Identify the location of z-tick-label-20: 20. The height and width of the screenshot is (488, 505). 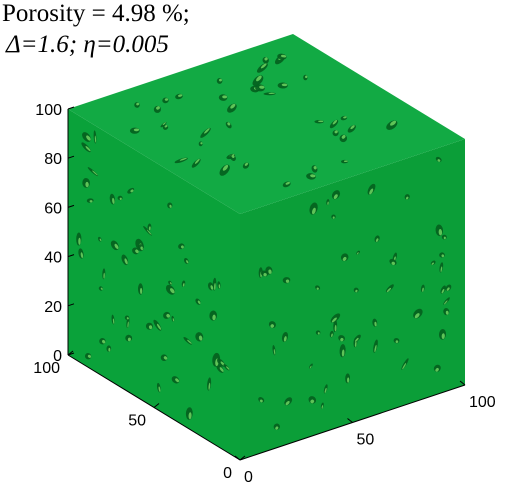
(53, 307).